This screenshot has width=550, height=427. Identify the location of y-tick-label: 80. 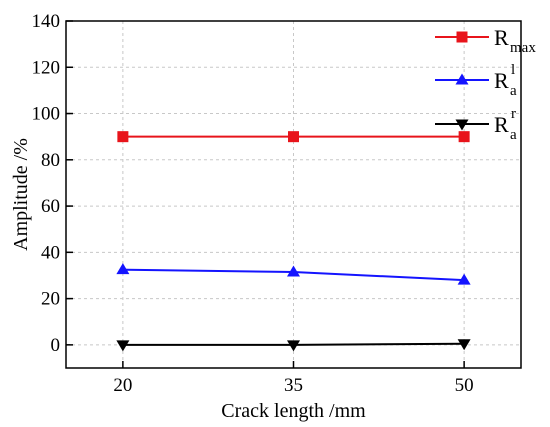
(50, 160).